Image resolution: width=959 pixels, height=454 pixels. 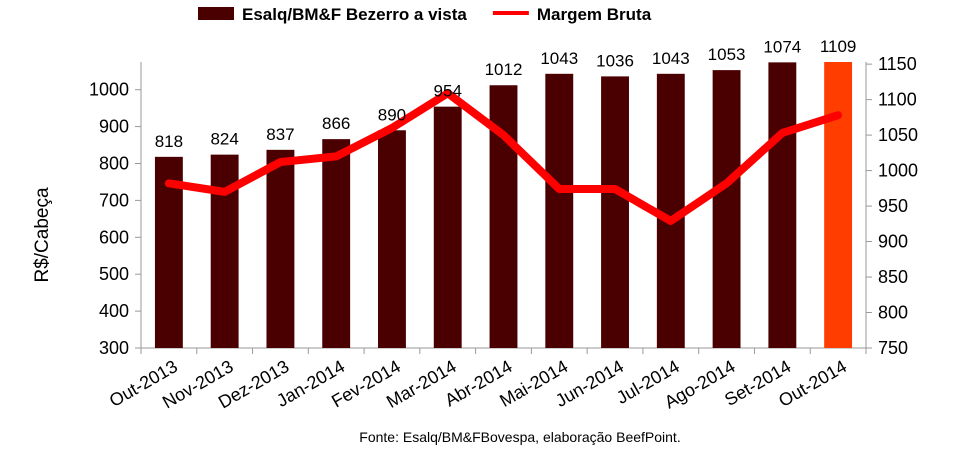 What do you see at coordinates (893, 348) in the screenshot?
I see `y2-tick-label: 750` at bounding box center [893, 348].